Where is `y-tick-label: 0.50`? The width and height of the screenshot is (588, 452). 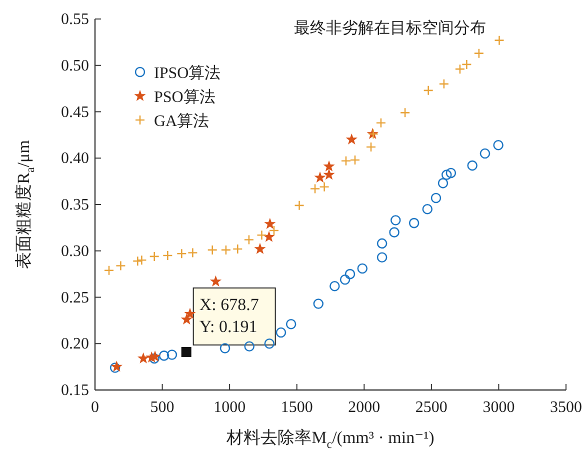 y-tick-label: 0.50 is located at coordinates (75, 65).